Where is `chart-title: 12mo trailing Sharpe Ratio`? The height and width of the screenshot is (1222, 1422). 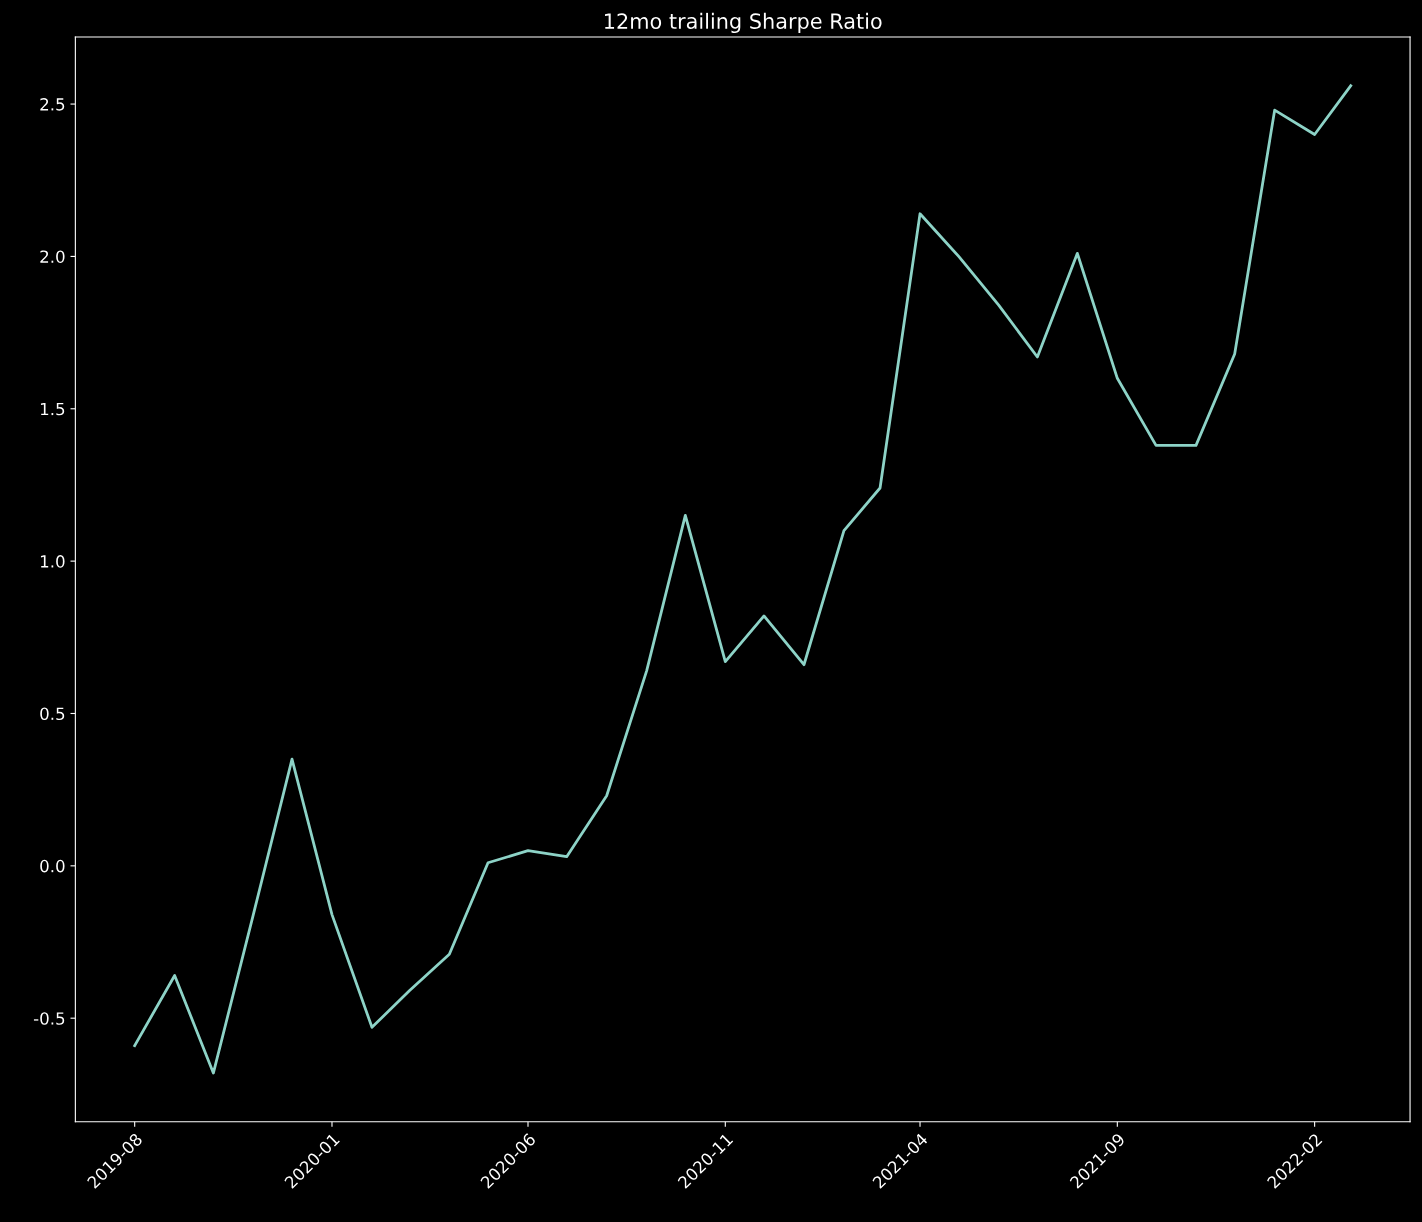 chart-title: 12mo trailing Sharpe Ratio is located at coordinates (743, 23).